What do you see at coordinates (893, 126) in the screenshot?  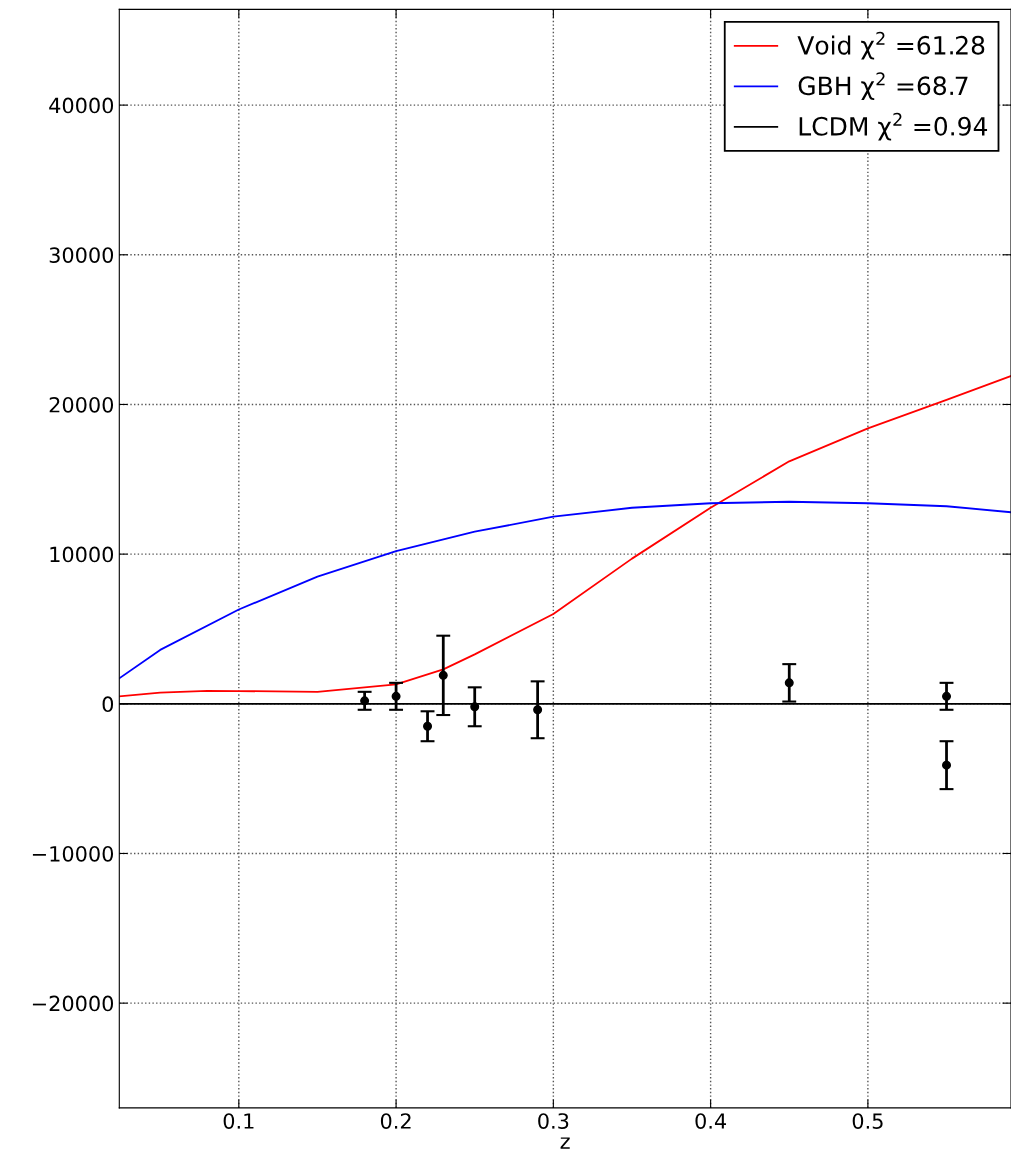 I see `legend-label: LCDM χ$^{2}$ =0.94` at bounding box center [893, 126].